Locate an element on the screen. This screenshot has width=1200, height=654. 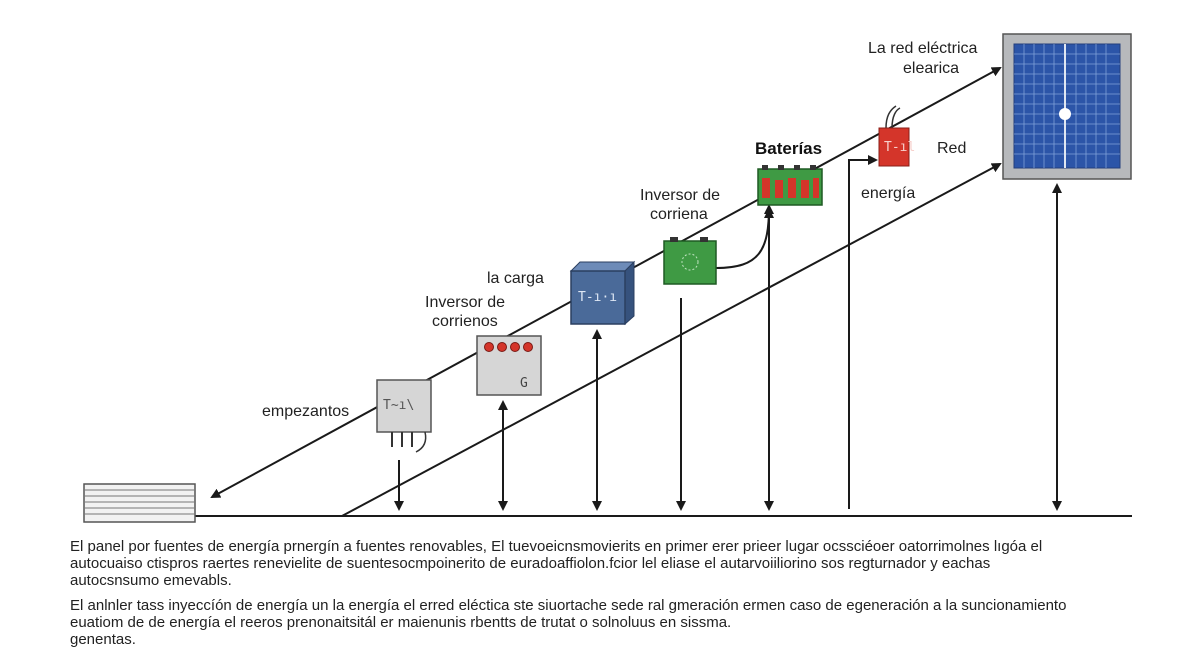
meter-corner-label: G is located at coordinates (524, 383).